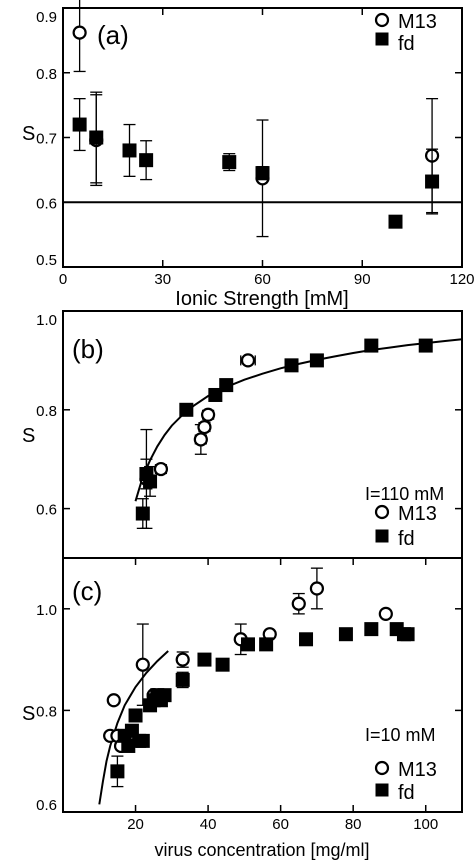  What do you see at coordinates (28, 134) in the screenshot?
I see `panel-a-ylabel: S` at bounding box center [28, 134].